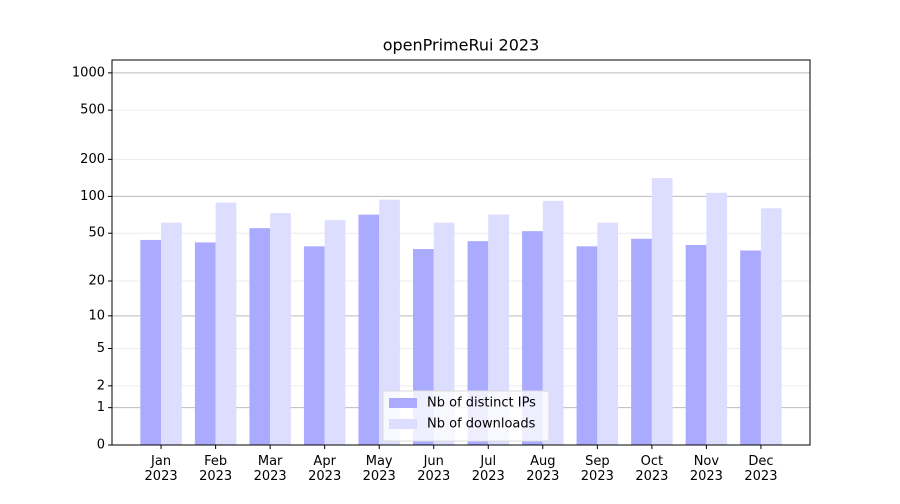  What do you see at coordinates (101, 348) in the screenshot?
I see `y-tick-label: 5` at bounding box center [101, 348].